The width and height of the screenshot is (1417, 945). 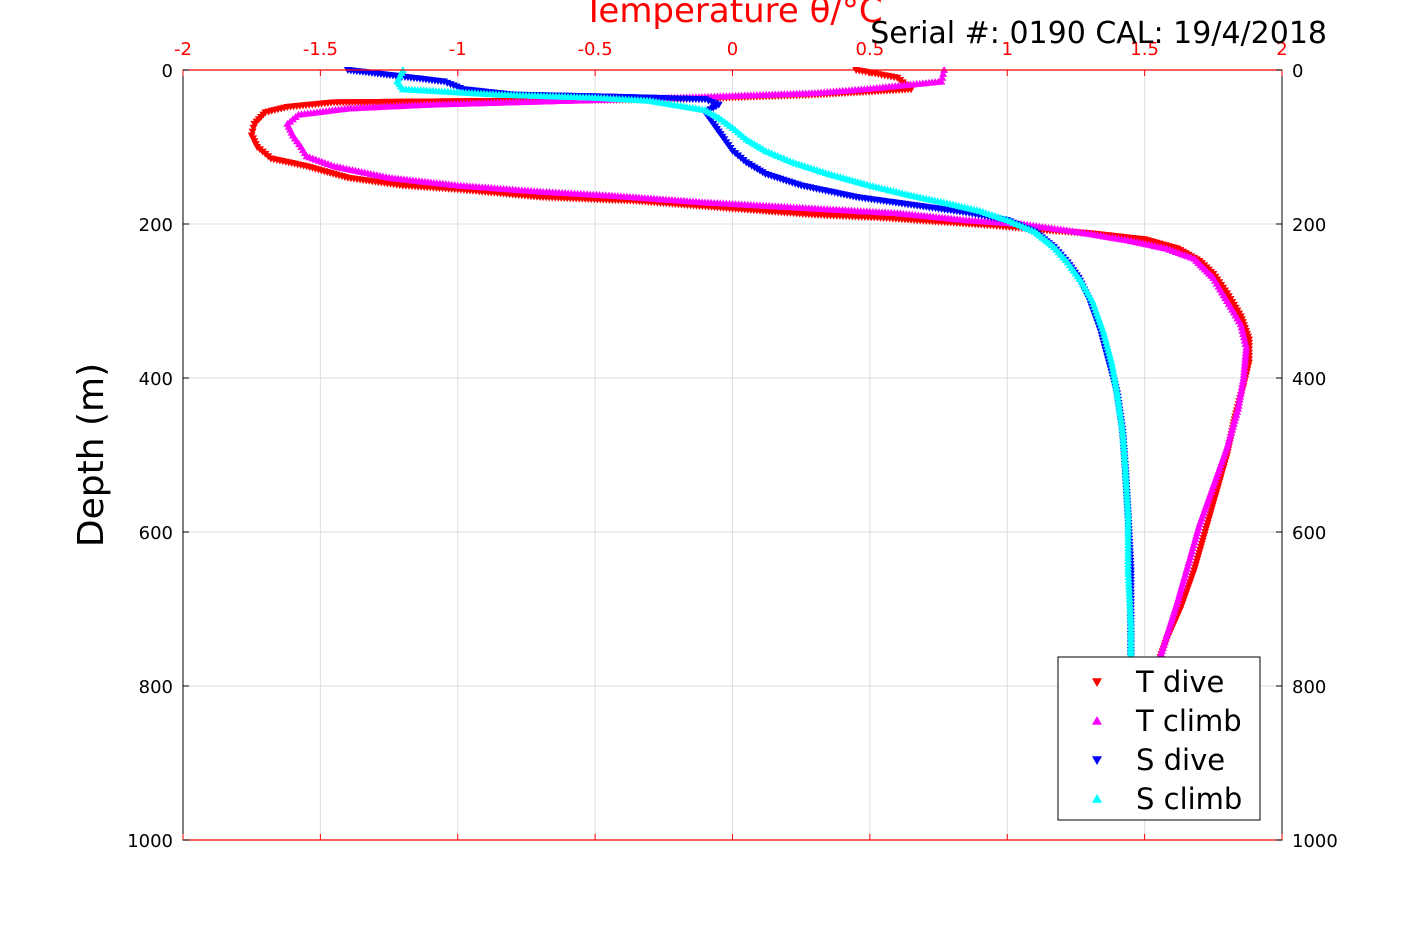 I want to click on legend-box, so click(x=1159, y=738).